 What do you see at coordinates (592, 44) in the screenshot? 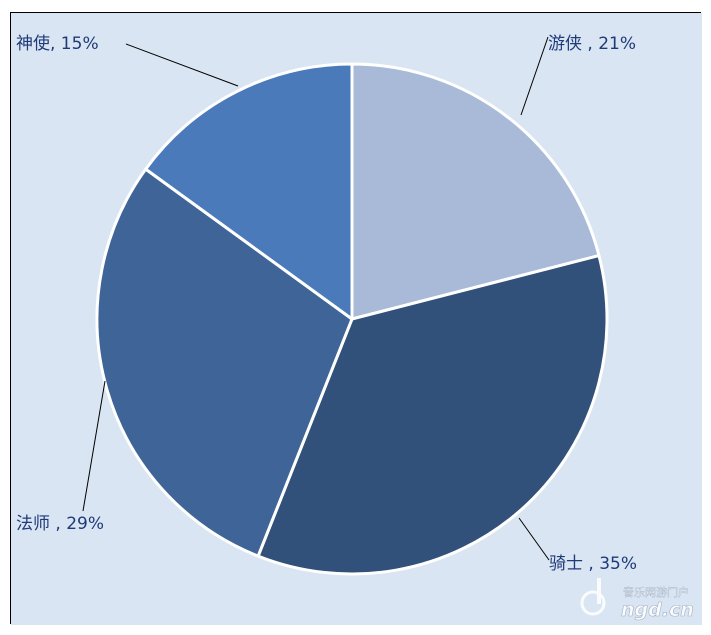
I see `slice-label-1: 游侠 , 21%` at bounding box center [592, 44].